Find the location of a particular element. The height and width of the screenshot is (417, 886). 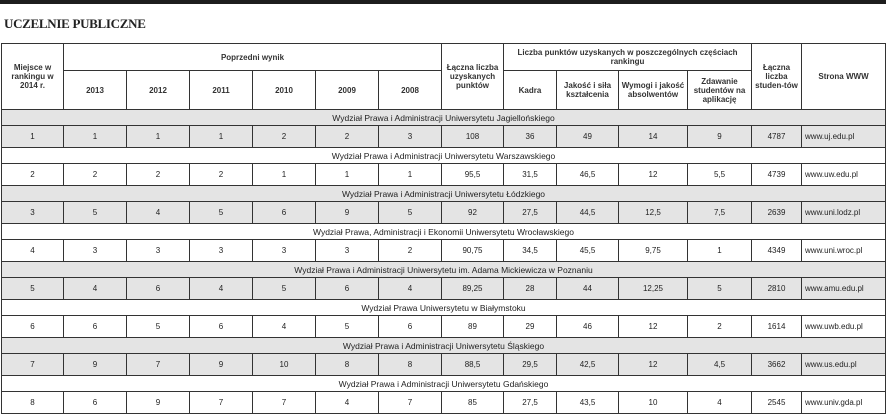

table-cell: 12,25 is located at coordinates (653, 288).